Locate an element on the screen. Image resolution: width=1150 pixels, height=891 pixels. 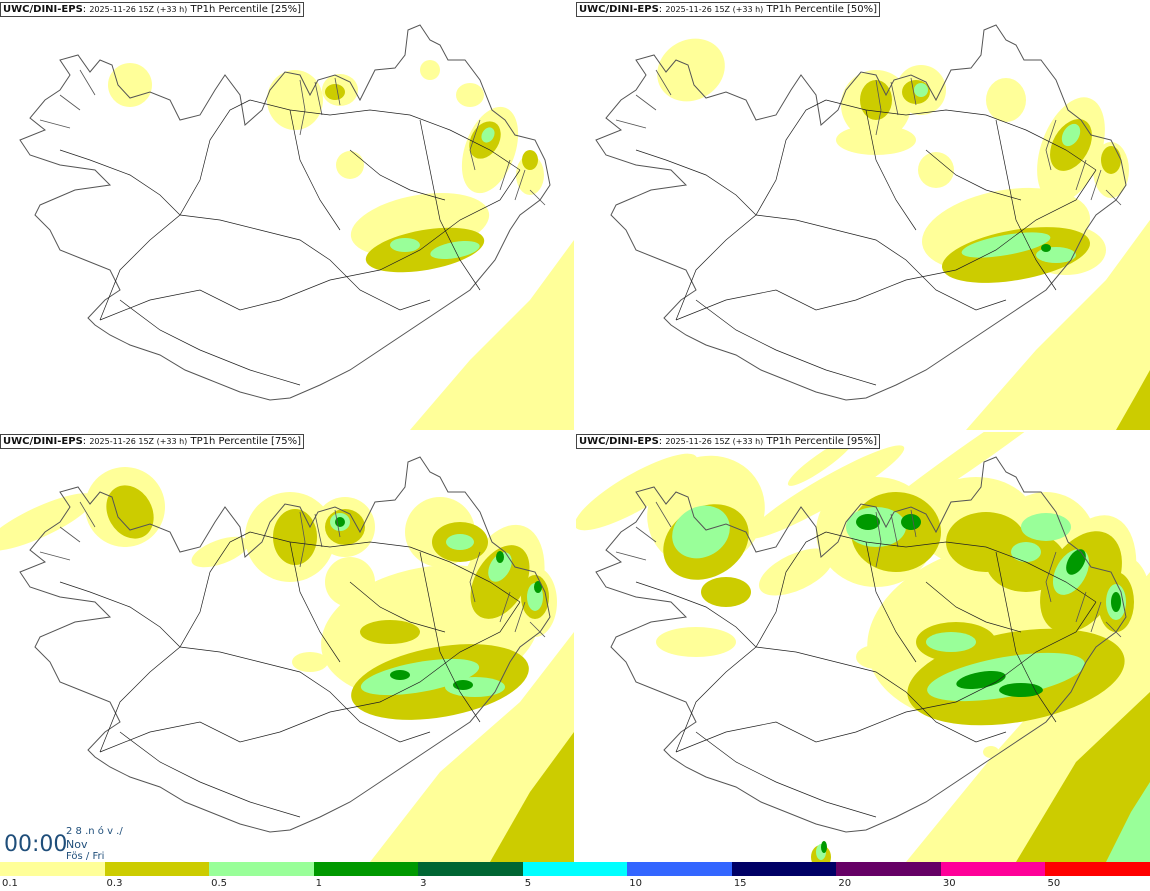
valid-date: 2 8 .n ó v ./ is located at coordinates (94, 831).